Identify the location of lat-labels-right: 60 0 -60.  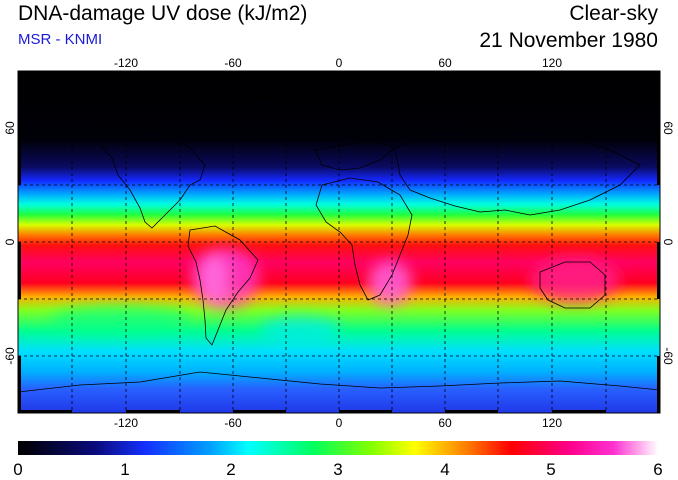
(668, 243).